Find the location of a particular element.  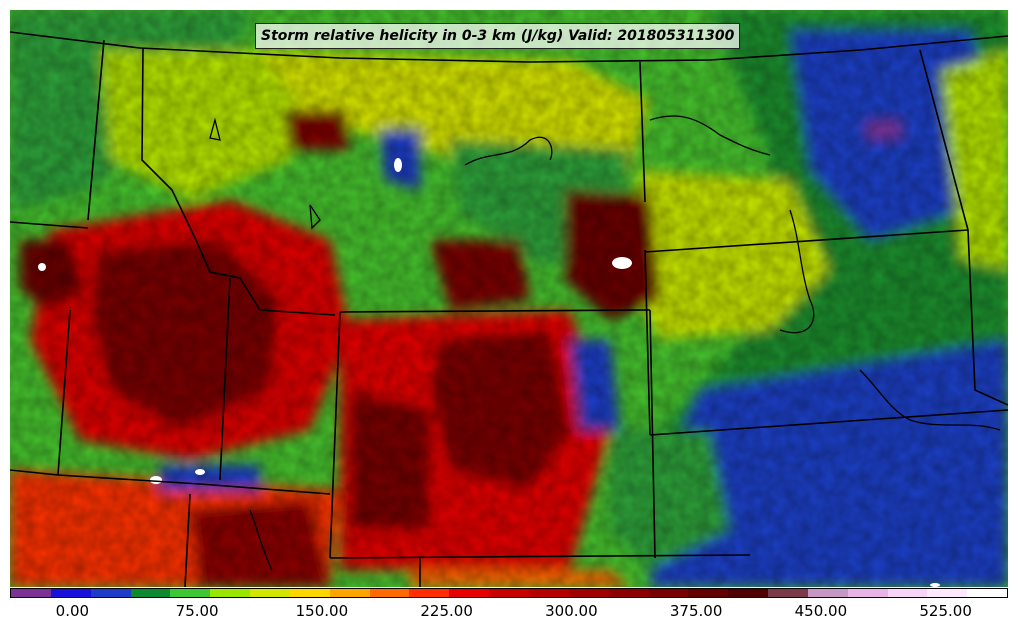

boundary-mt-nd is located at coordinates (642, 132).